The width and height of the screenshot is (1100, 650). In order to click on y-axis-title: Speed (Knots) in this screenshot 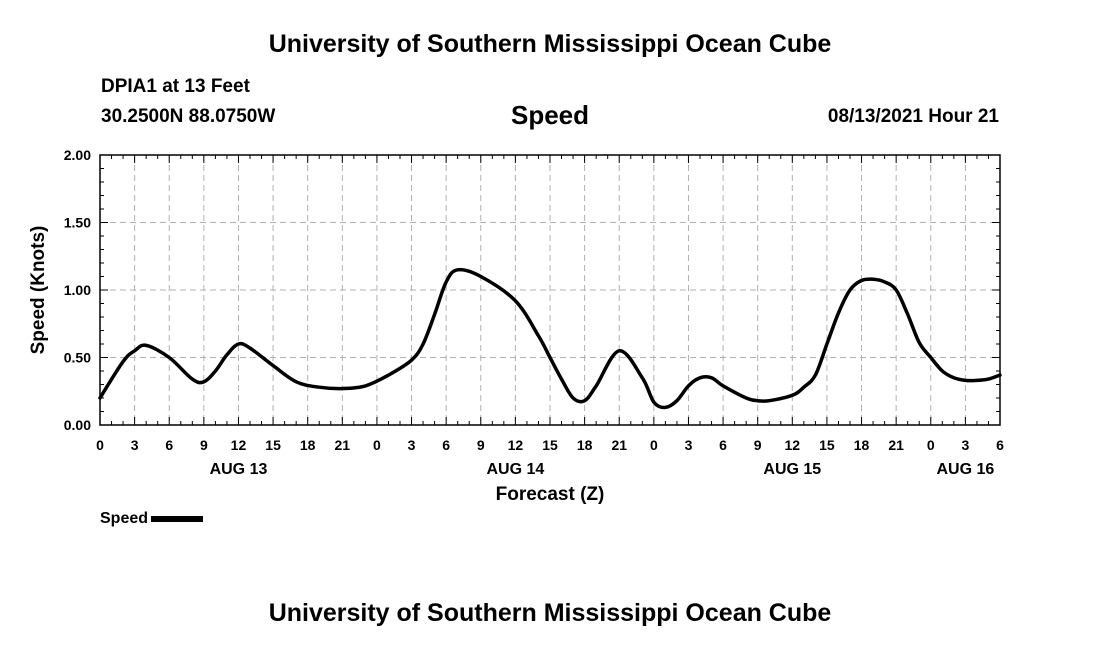, I will do `click(38, 290)`.